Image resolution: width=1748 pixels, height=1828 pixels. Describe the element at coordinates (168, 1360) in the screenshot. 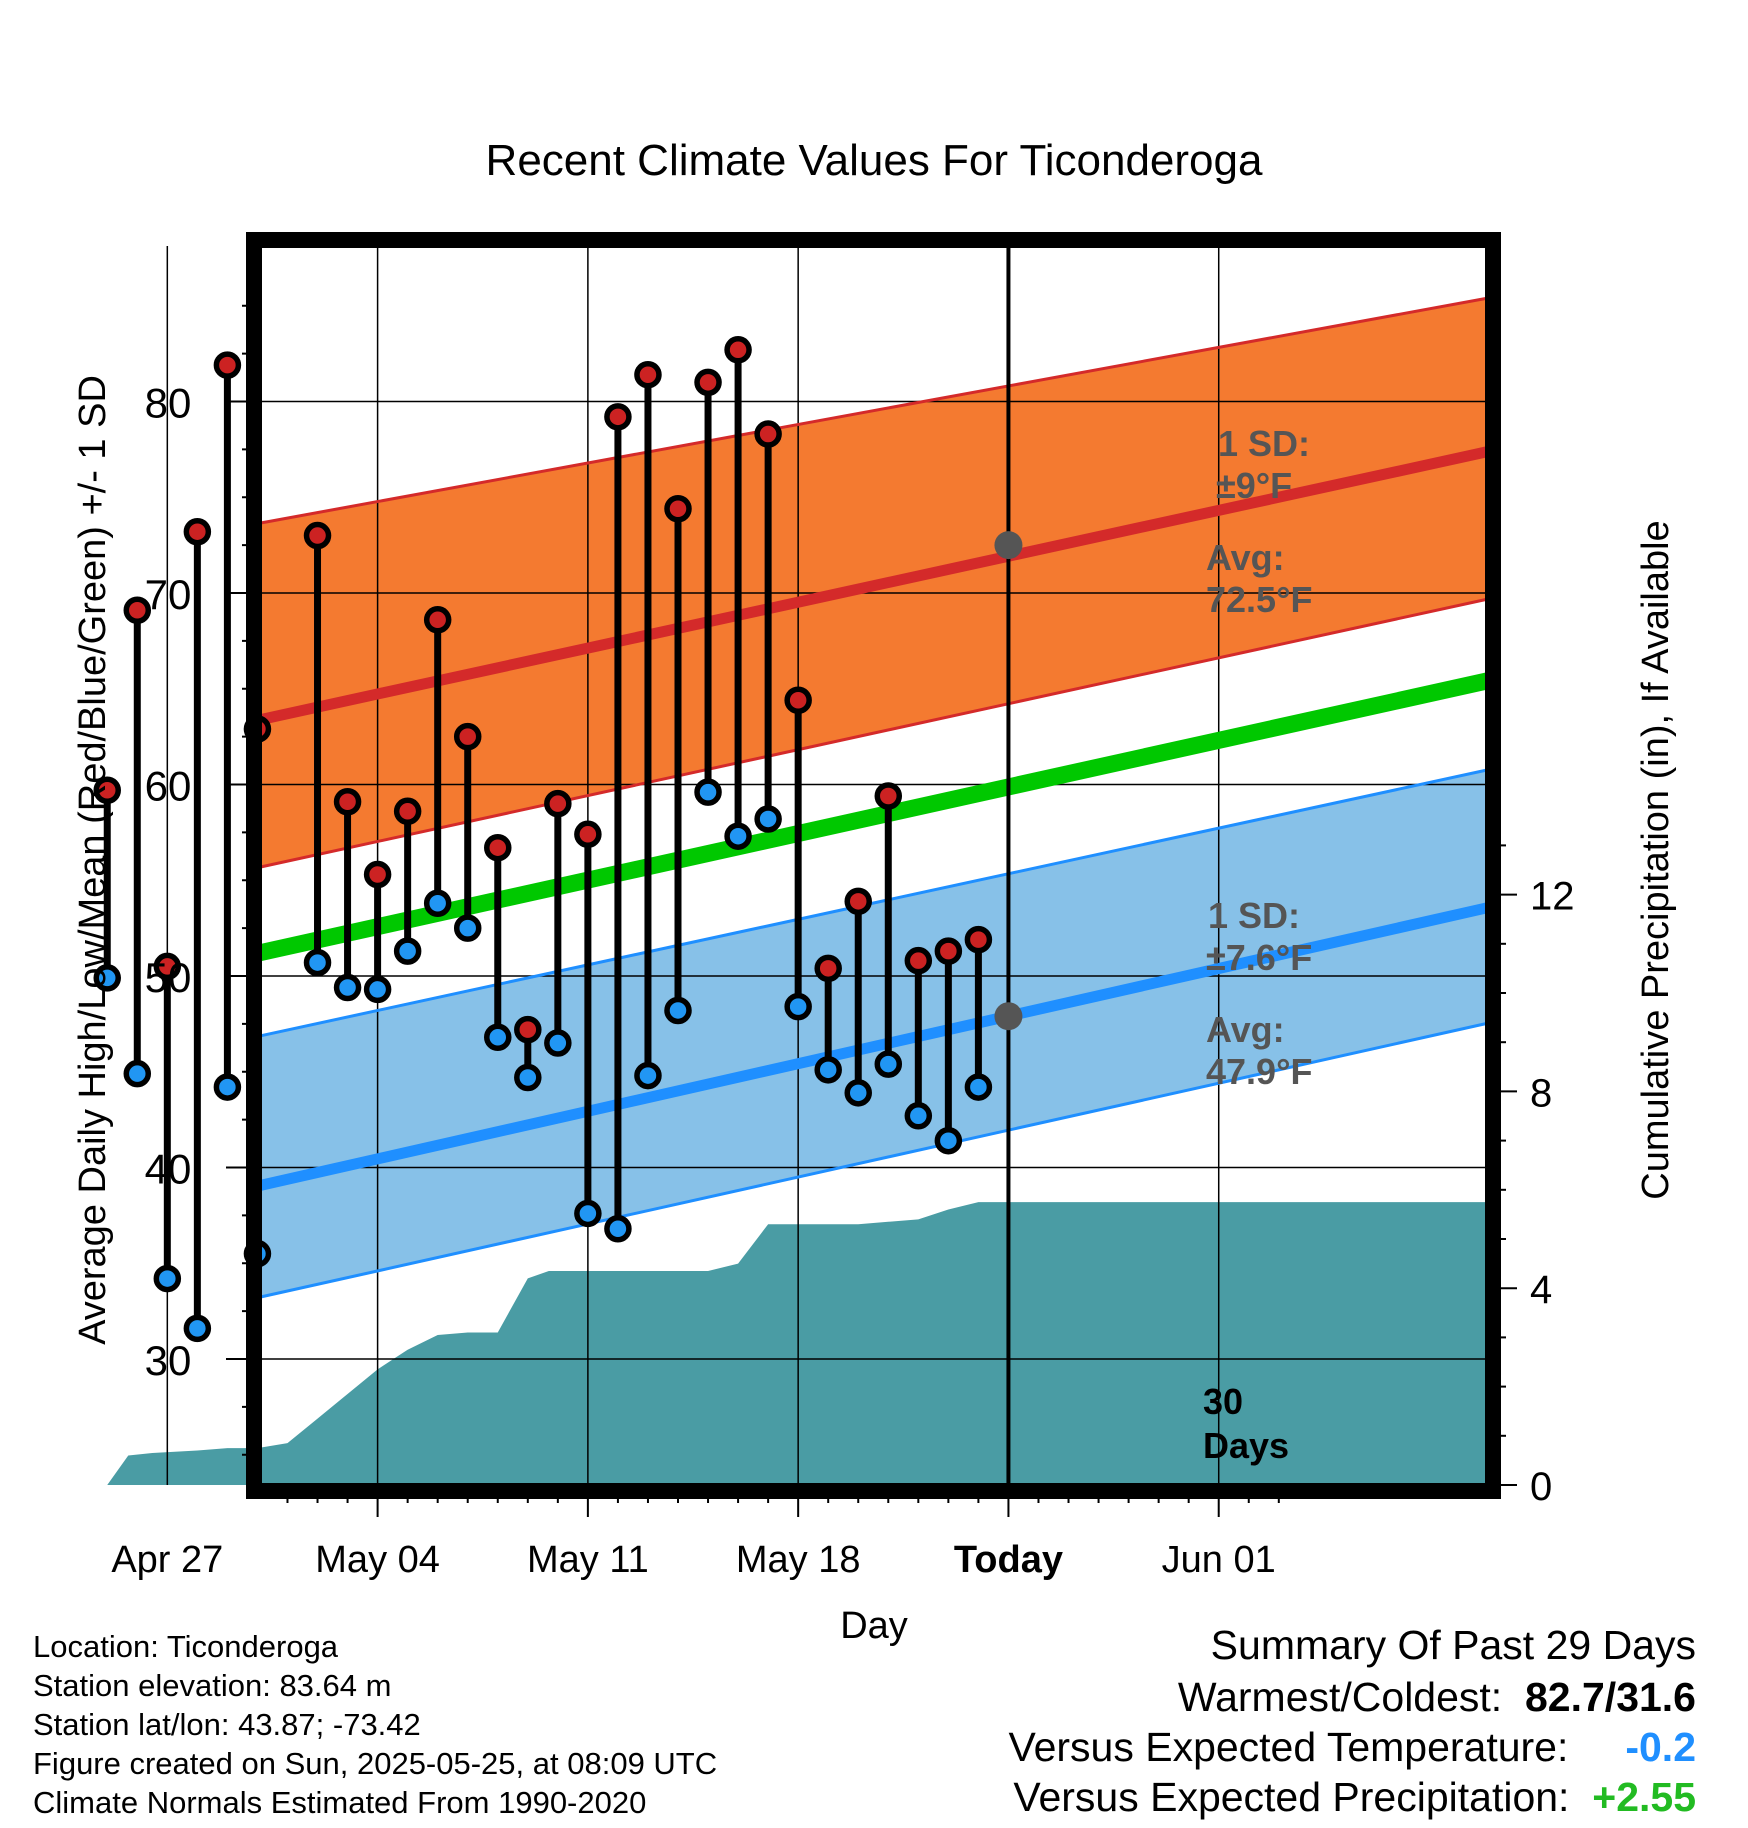

I see `y-tick-label-30: 30` at that location.